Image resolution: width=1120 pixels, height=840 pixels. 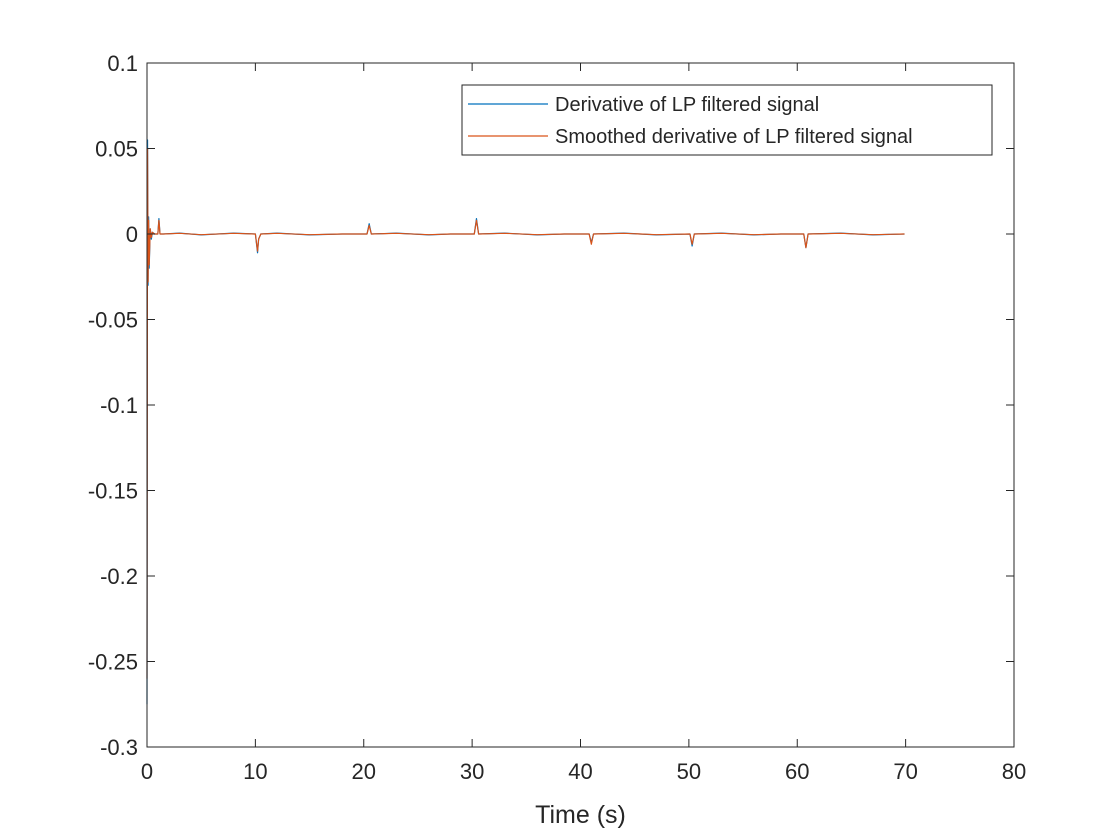 What do you see at coordinates (905, 771) in the screenshot?
I see `x-tick-label: 70` at bounding box center [905, 771].